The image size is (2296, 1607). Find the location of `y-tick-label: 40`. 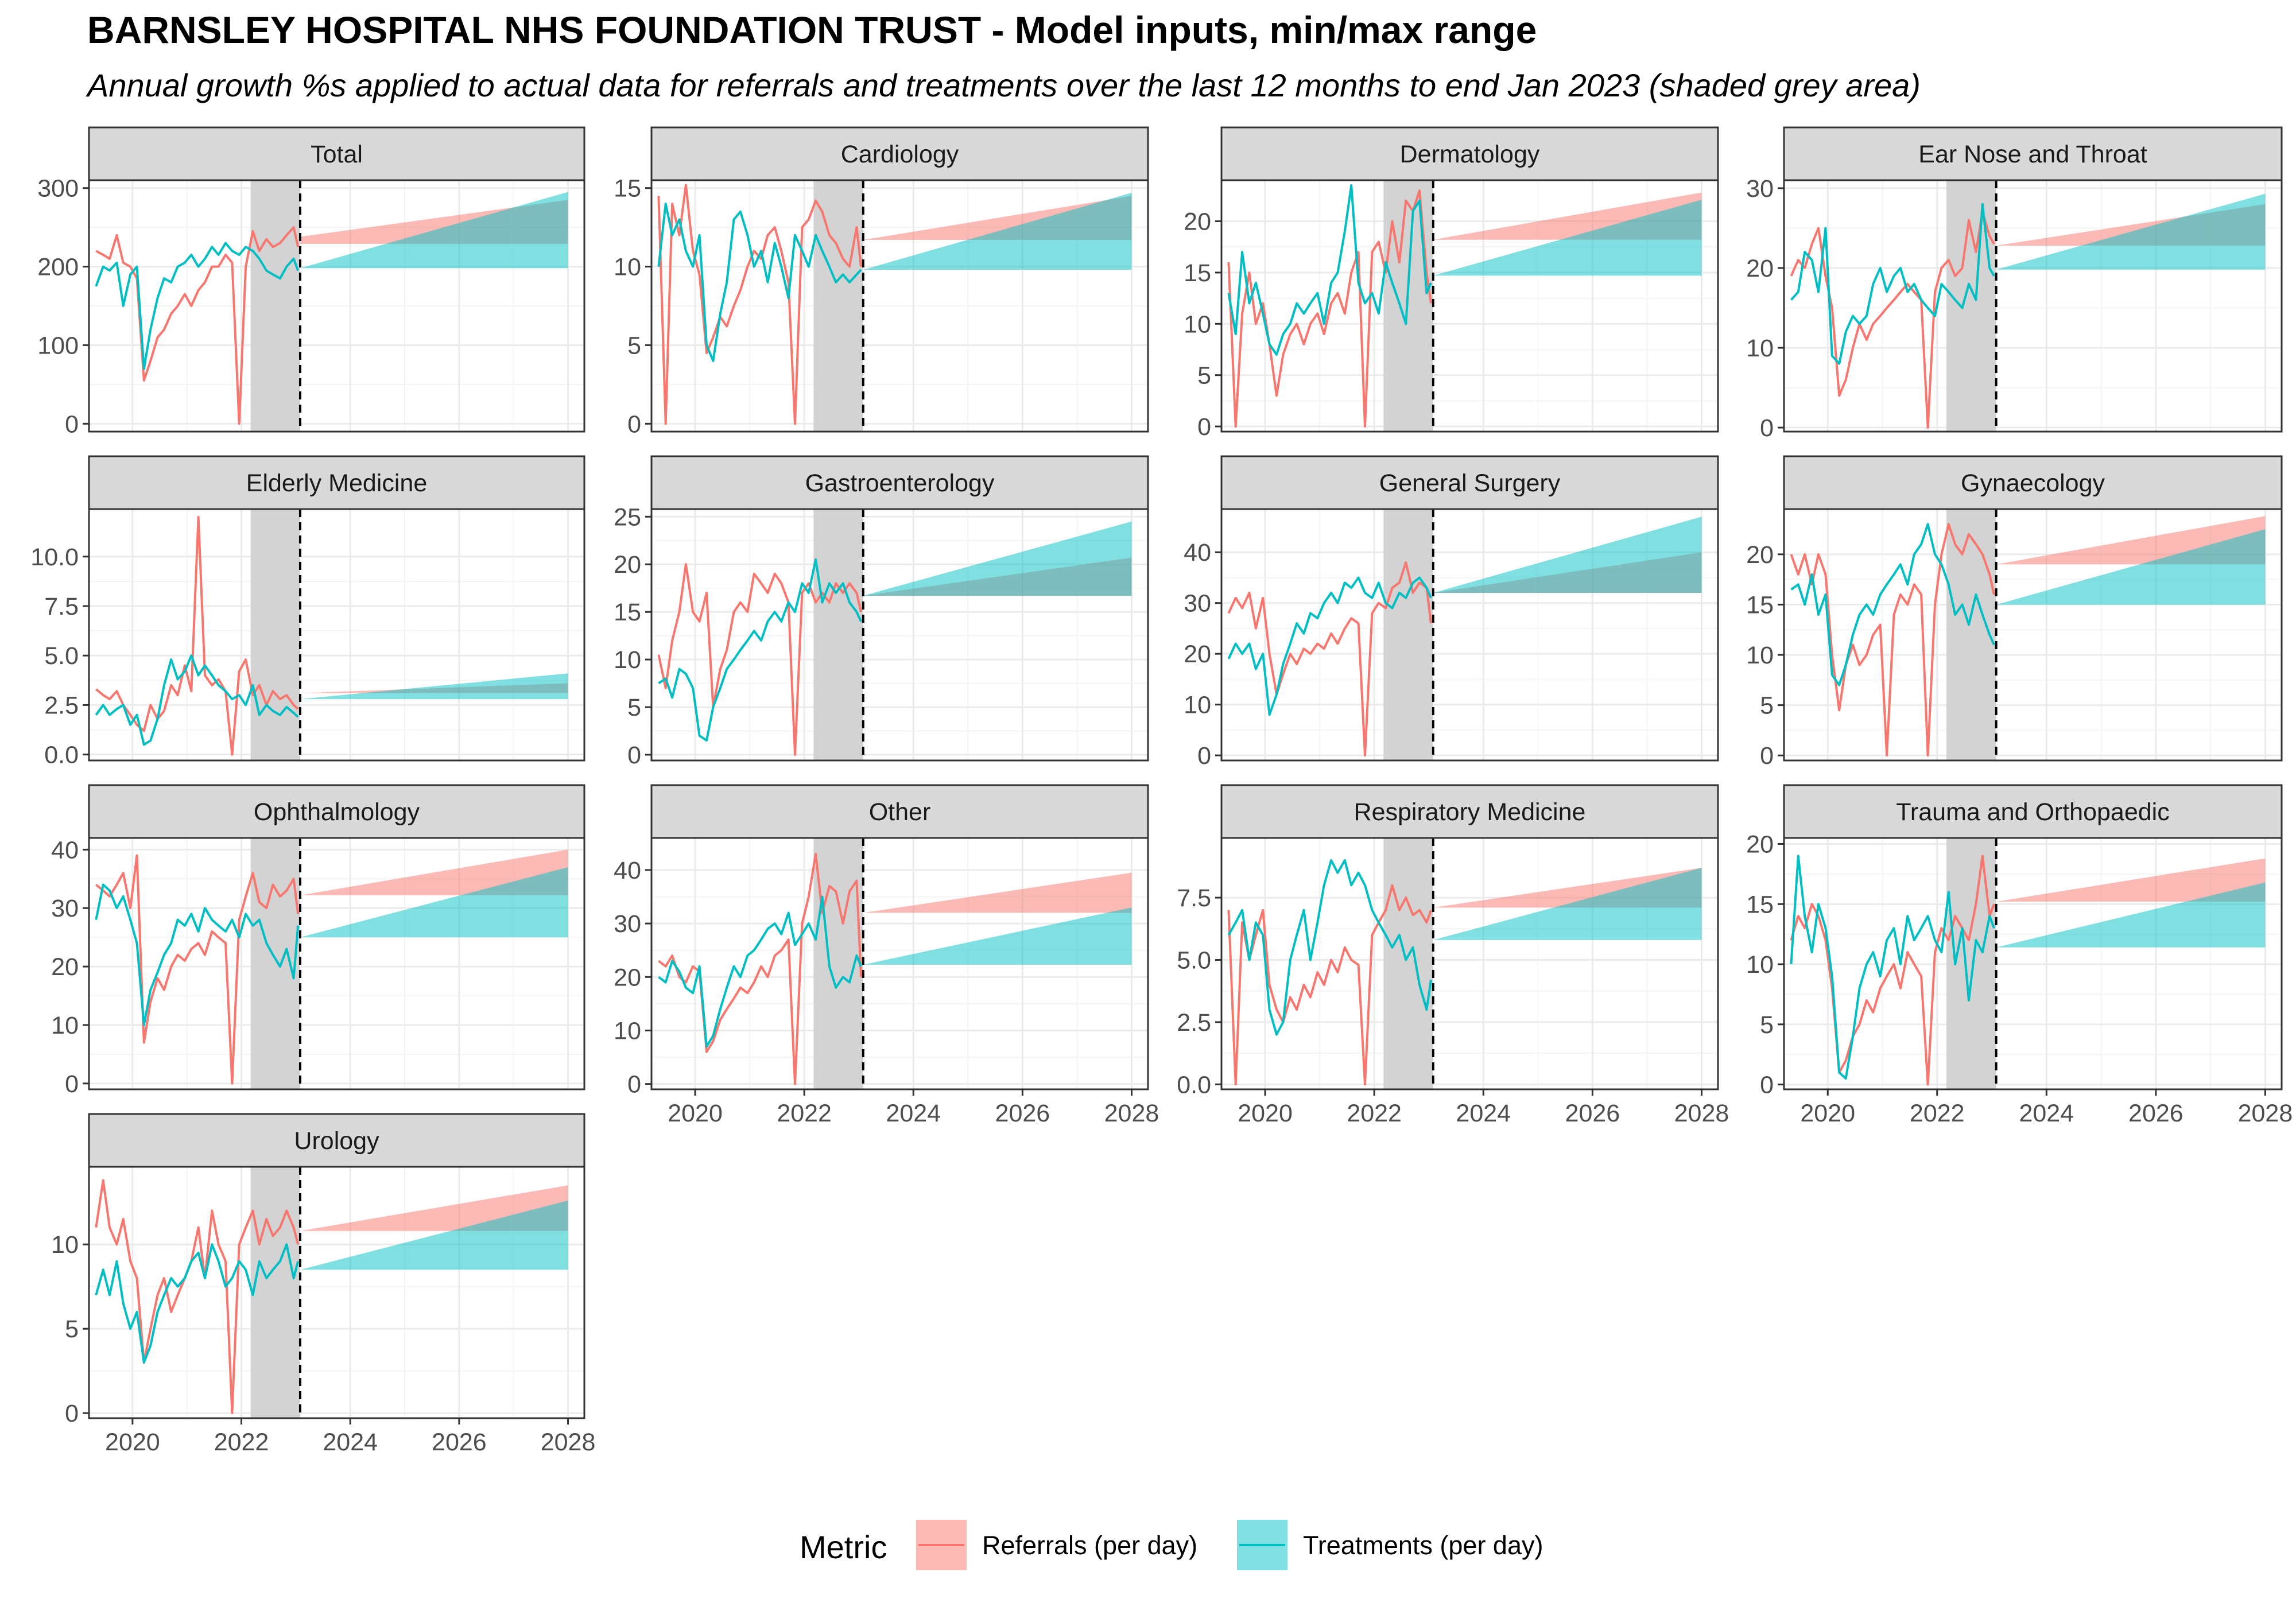

y-tick-label: 40 is located at coordinates (627, 871).